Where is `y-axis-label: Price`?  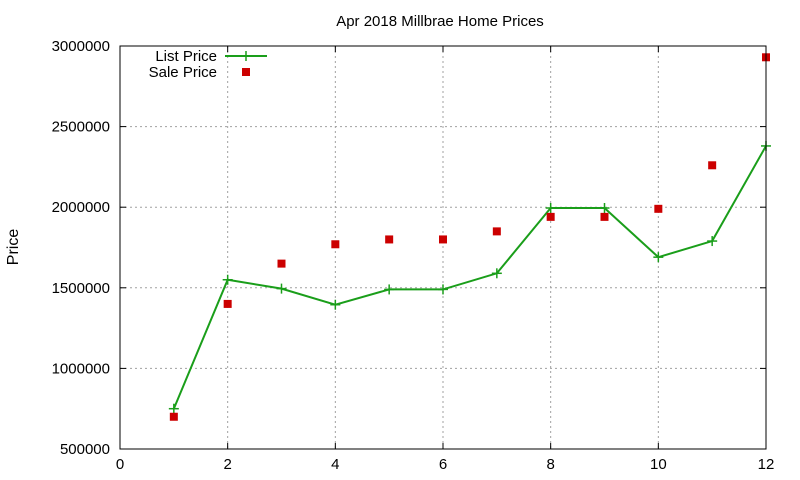
y-axis-label: Price is located at coordinates (13, 247).